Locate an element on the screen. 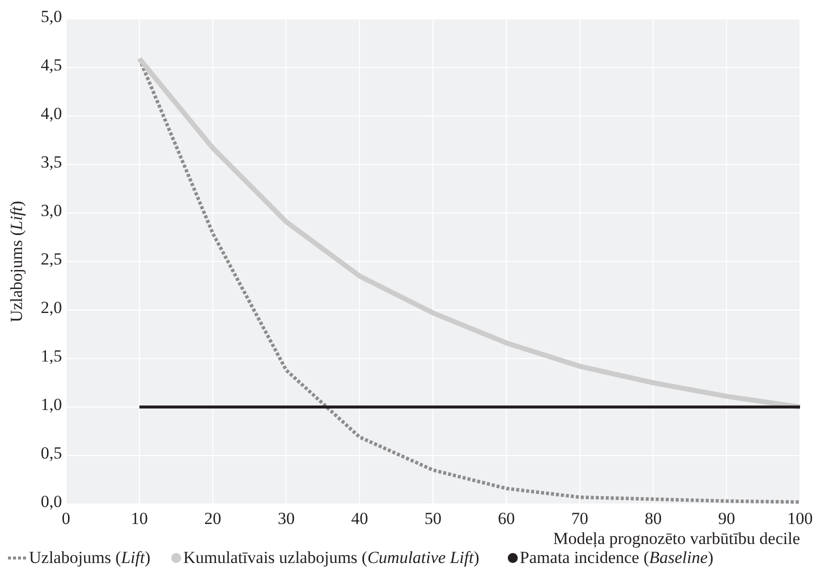  x-tick-label: 90 is located at coordinates (727, 518).